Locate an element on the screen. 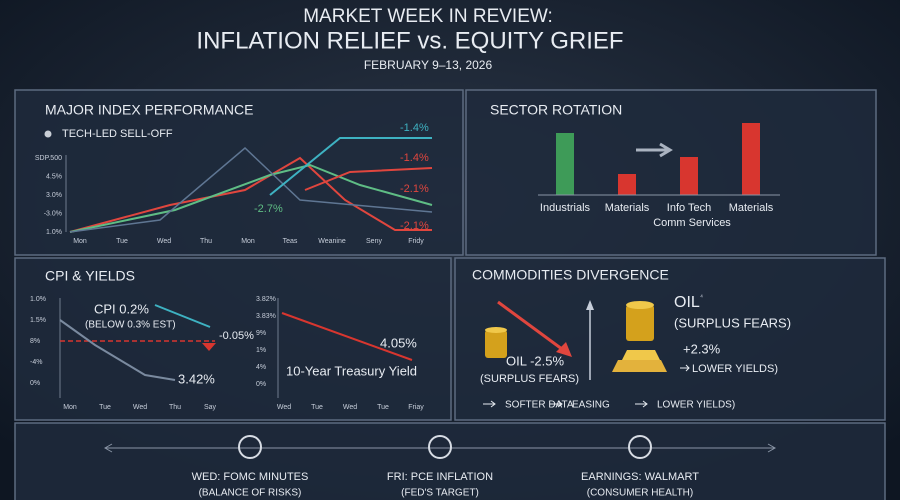 This screenshot has width=900, height=500. y-tick-label: 1.5% is located at coordinates (38, 320).